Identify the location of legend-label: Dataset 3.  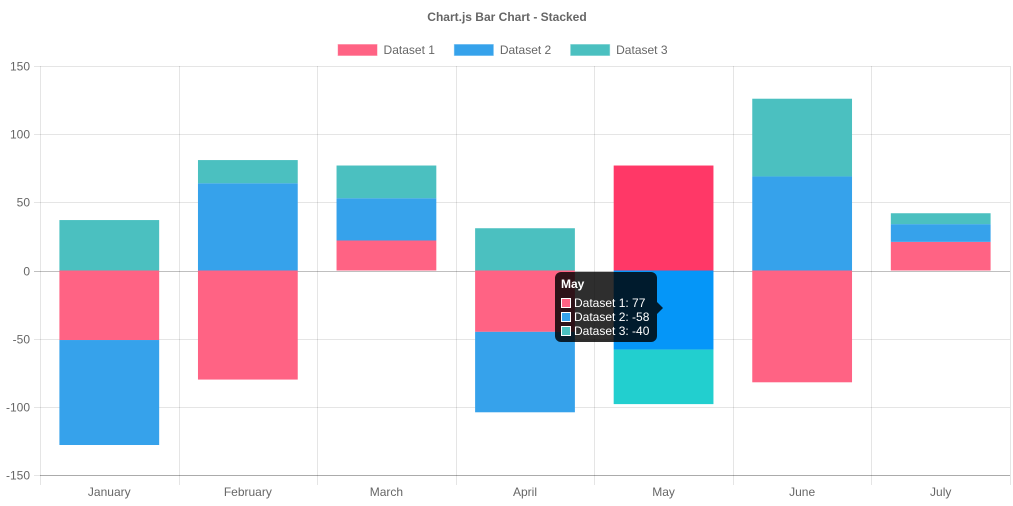
(642, 50).